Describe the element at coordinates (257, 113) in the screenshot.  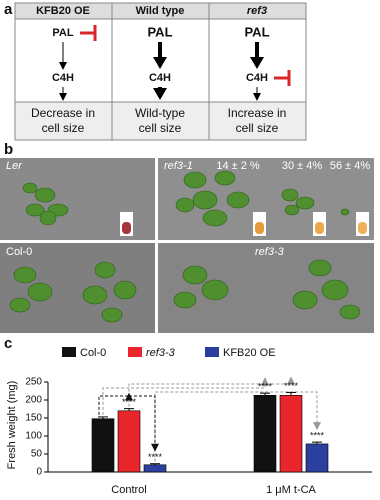
I see `outcome: Increase in` at that location.